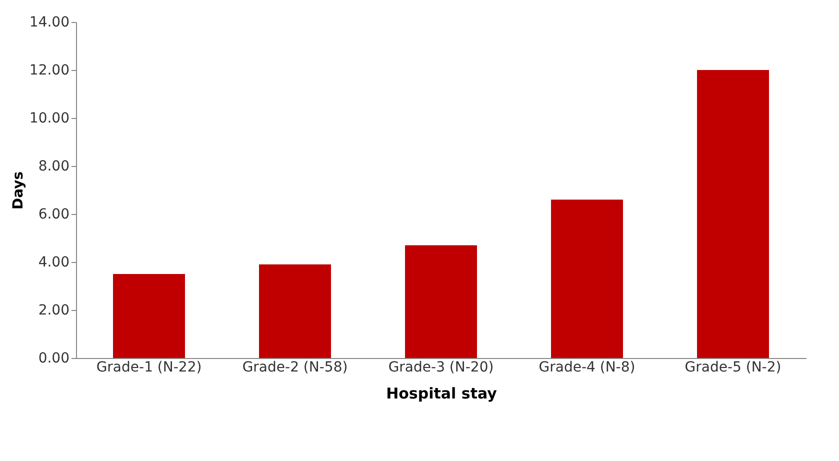 The image size is (839, 461). What do you see at coordinates (733, 368) in the screenshot?
I see `x-tick-label: Grade-5 (N-2)` at bounding box center [733, 368].